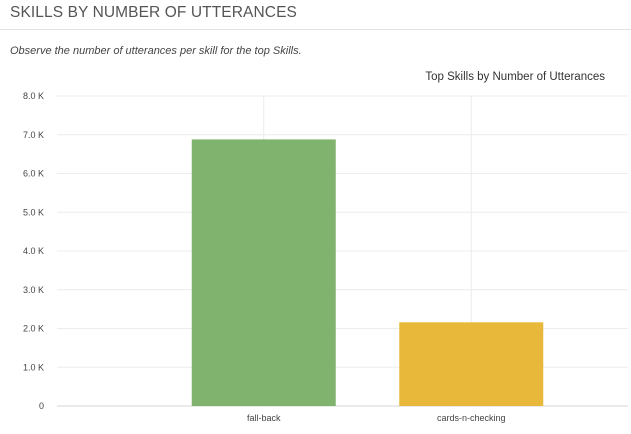 This screenshot has width=631, height=434. Describe the element at coordinates (153, 12) in the screenshot. I see `panel-title: SKILLS BY NUMBER OF UTTERANCES` at that location.